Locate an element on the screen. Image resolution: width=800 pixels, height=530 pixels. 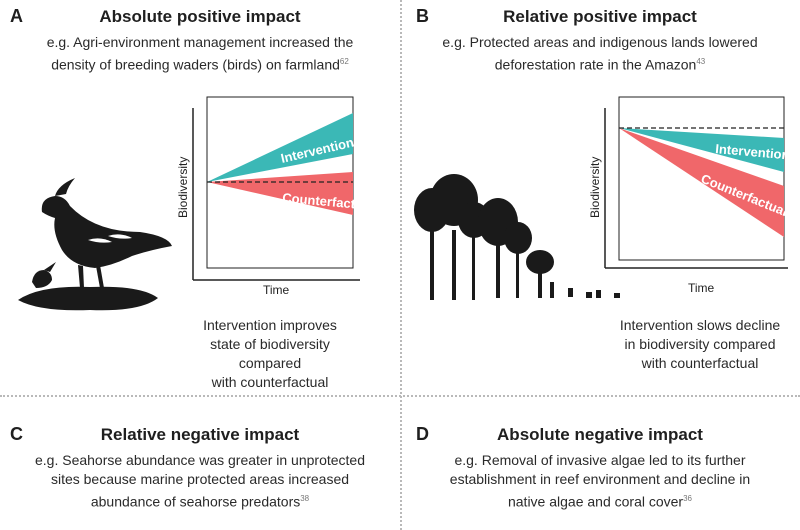
intervention-label: Intervention is located at coordinates (752, 151).